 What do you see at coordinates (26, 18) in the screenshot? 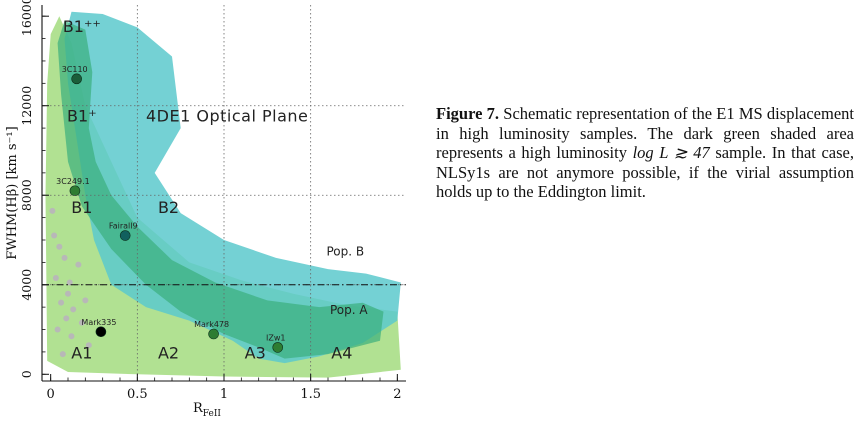
I see `y-tick-label: 16000` at bounding box center [26, 18].